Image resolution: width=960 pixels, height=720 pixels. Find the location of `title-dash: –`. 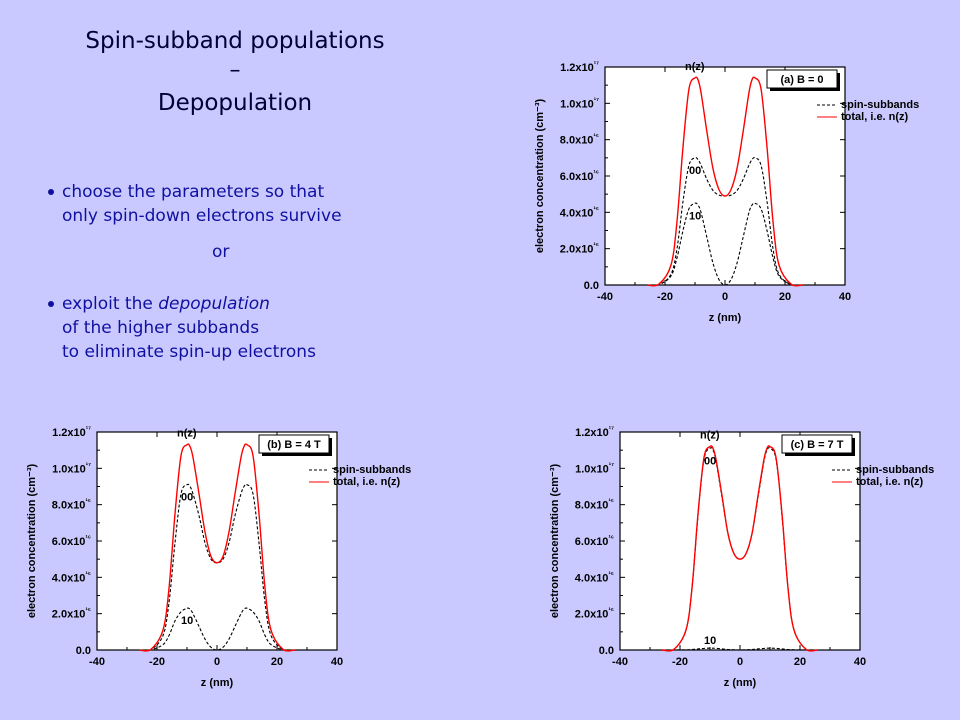

title-dash: – is located at coordinates (235, 70).